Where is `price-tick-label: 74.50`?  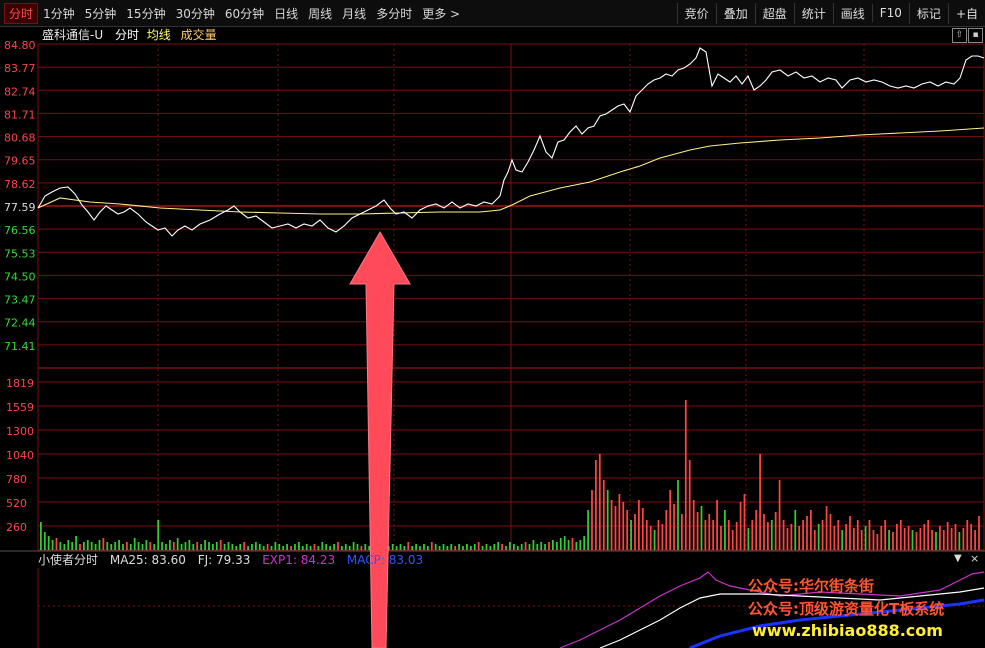 price-tick-label: 74.50 is located at coordinates (20, 276).